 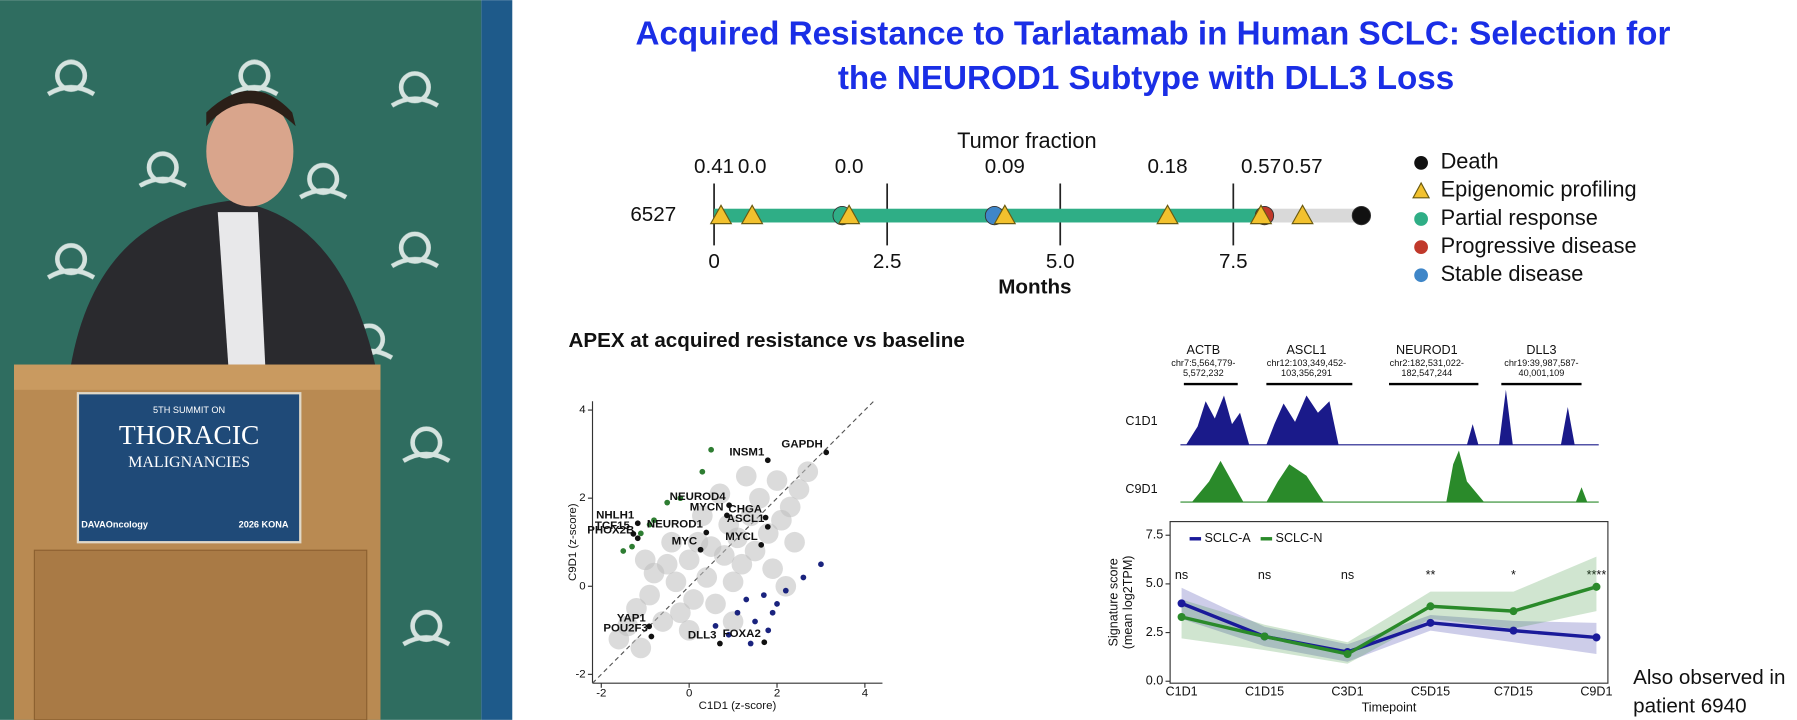 I want to click on podium-event: 2026 KONA, so click(x=264, y=524).